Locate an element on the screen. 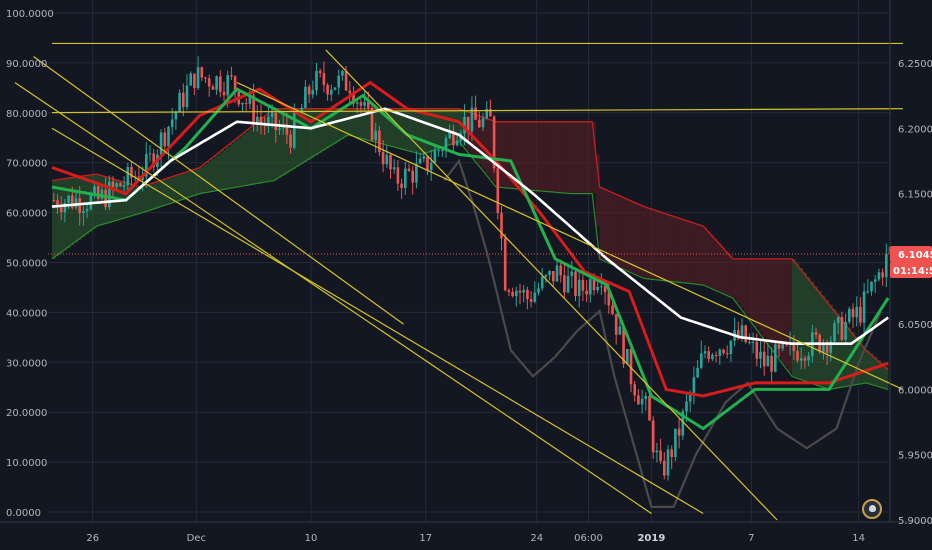 This screenshot has height=550, width=932. time-axis-tick: 2019 is located at coordinates (651, 538).